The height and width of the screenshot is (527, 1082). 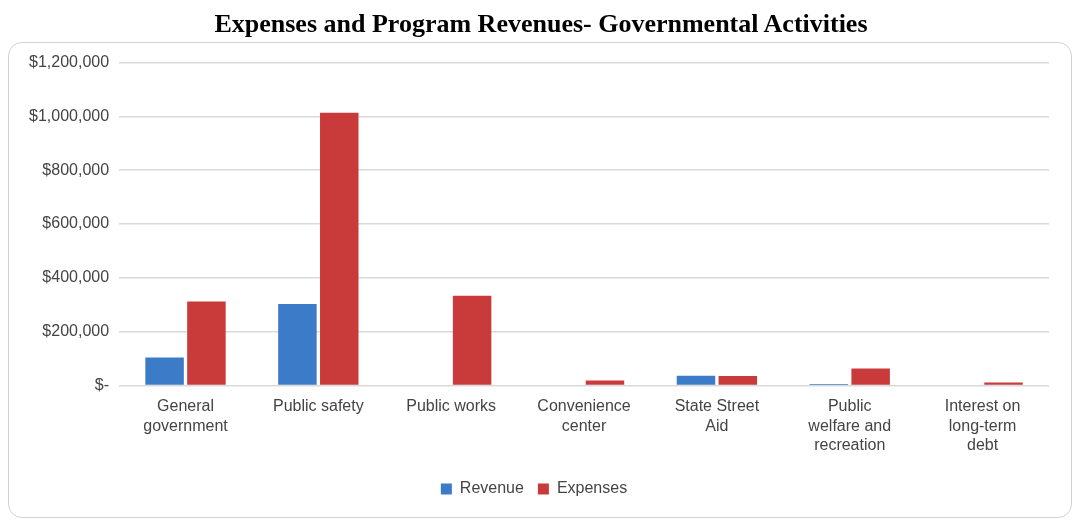 I want to click on y-tick-label: $600,000, so click(x=76, y=223).